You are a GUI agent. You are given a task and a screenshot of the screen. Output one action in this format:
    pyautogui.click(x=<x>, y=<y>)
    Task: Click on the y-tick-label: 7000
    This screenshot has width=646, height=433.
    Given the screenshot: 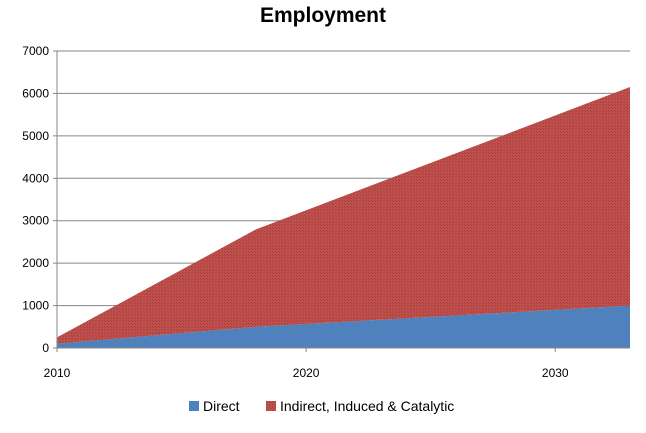 What is the action you would take?
    pyautogui.click(x=35, y=51)
    